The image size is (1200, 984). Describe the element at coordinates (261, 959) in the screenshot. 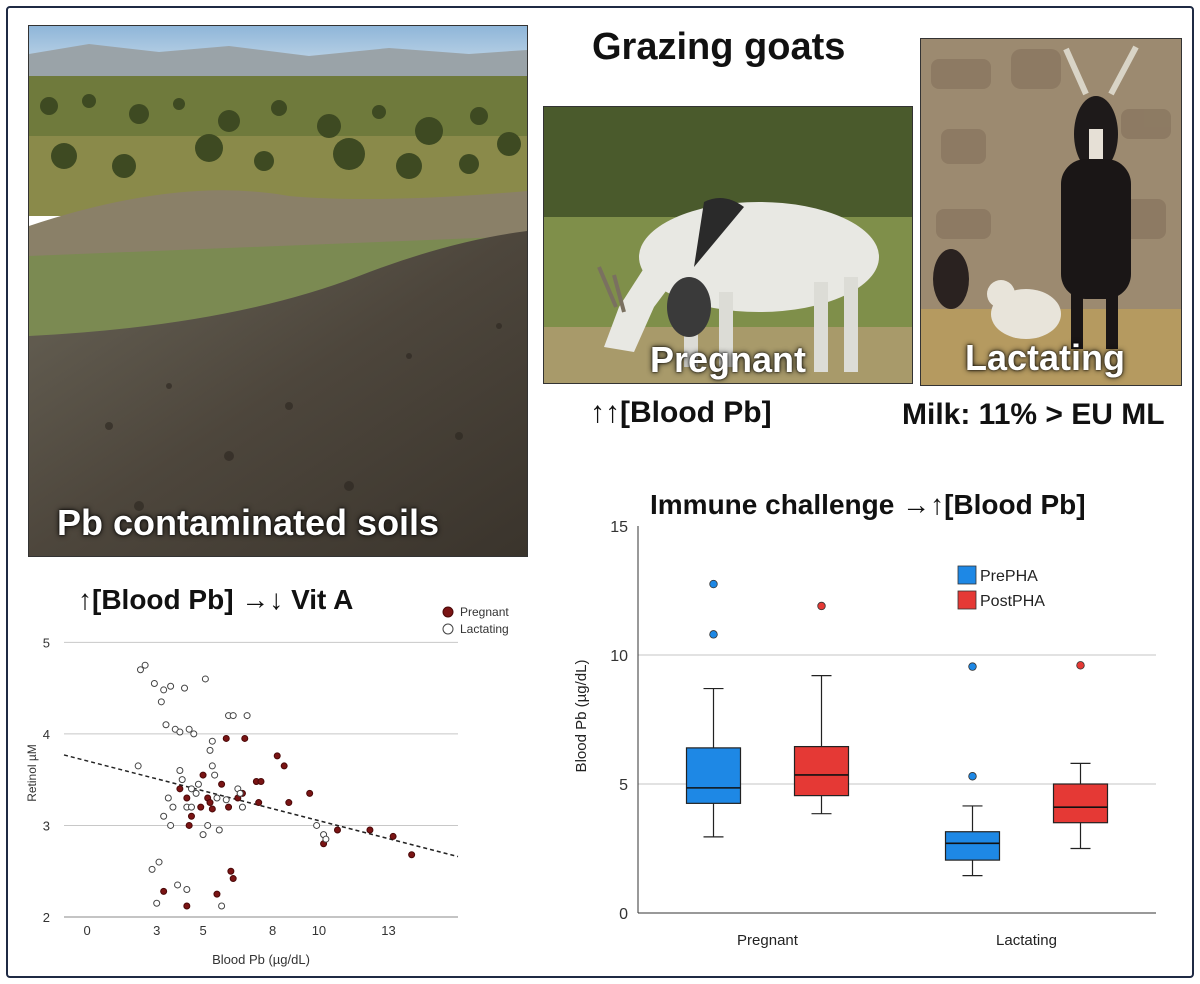

I see `scatter-x-label: Blood Pb (µg/dL)` at that location.